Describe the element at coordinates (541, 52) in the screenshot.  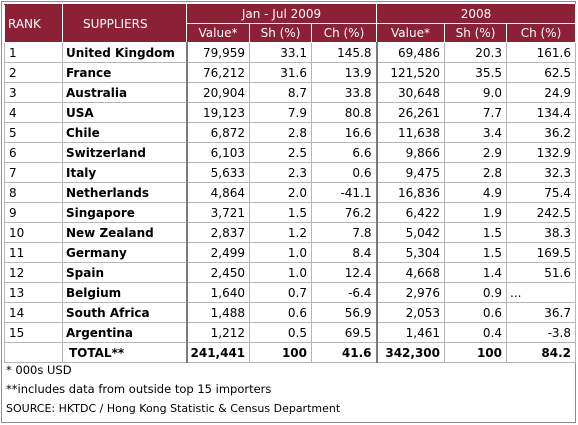
I see `change-prior-cell: 161.6` at that location.